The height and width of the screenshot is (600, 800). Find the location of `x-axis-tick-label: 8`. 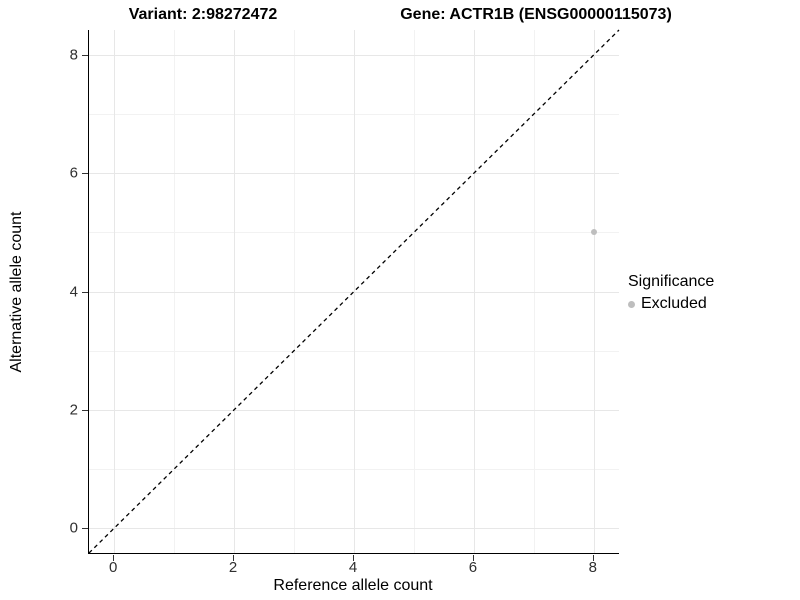

x-axis-tick-label: 8 is located at coordinates (592, 567).